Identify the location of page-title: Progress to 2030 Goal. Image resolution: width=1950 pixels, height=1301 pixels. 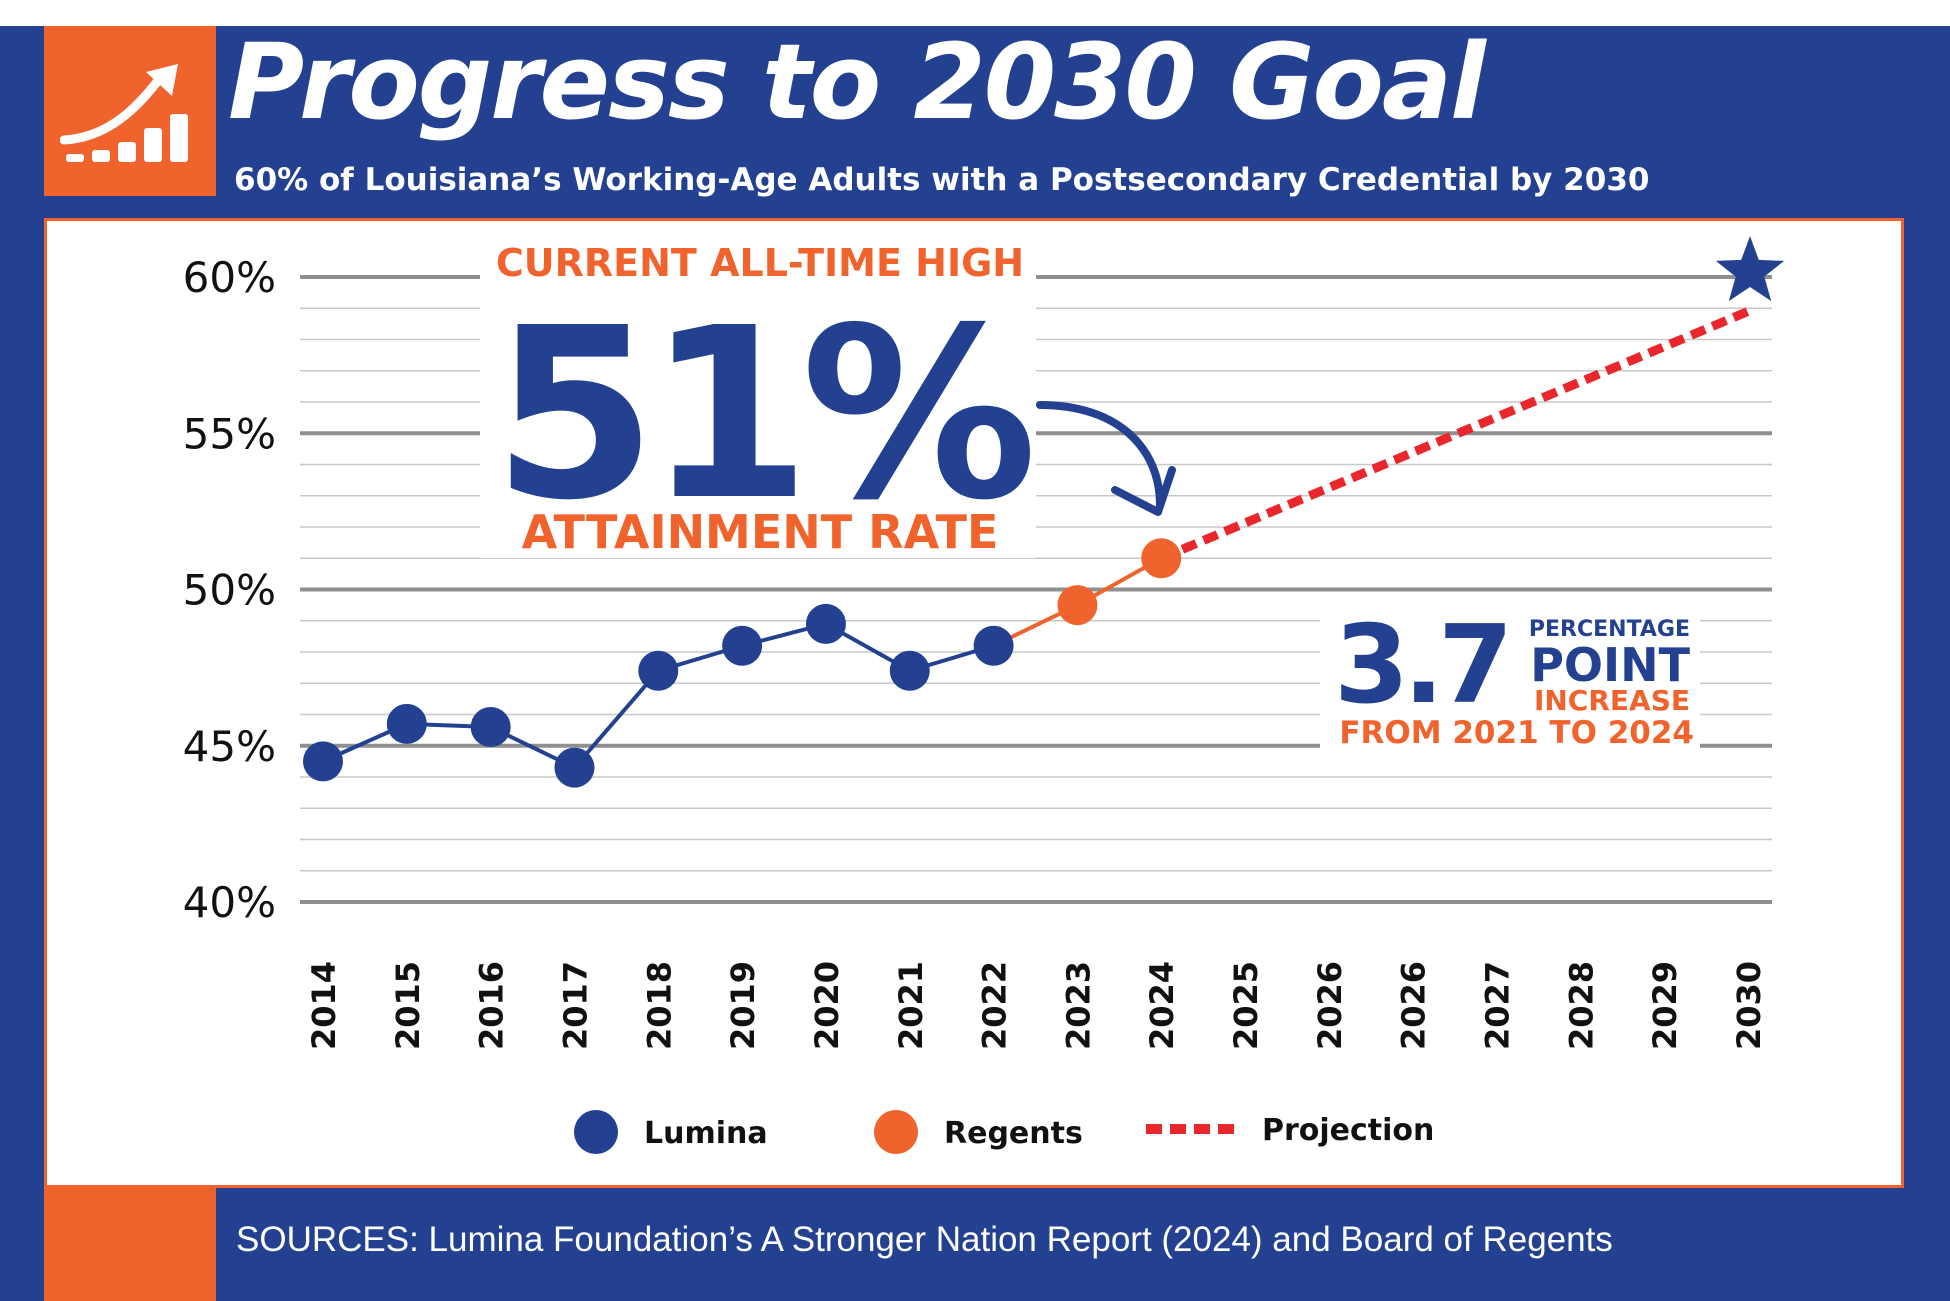
(857, 82).